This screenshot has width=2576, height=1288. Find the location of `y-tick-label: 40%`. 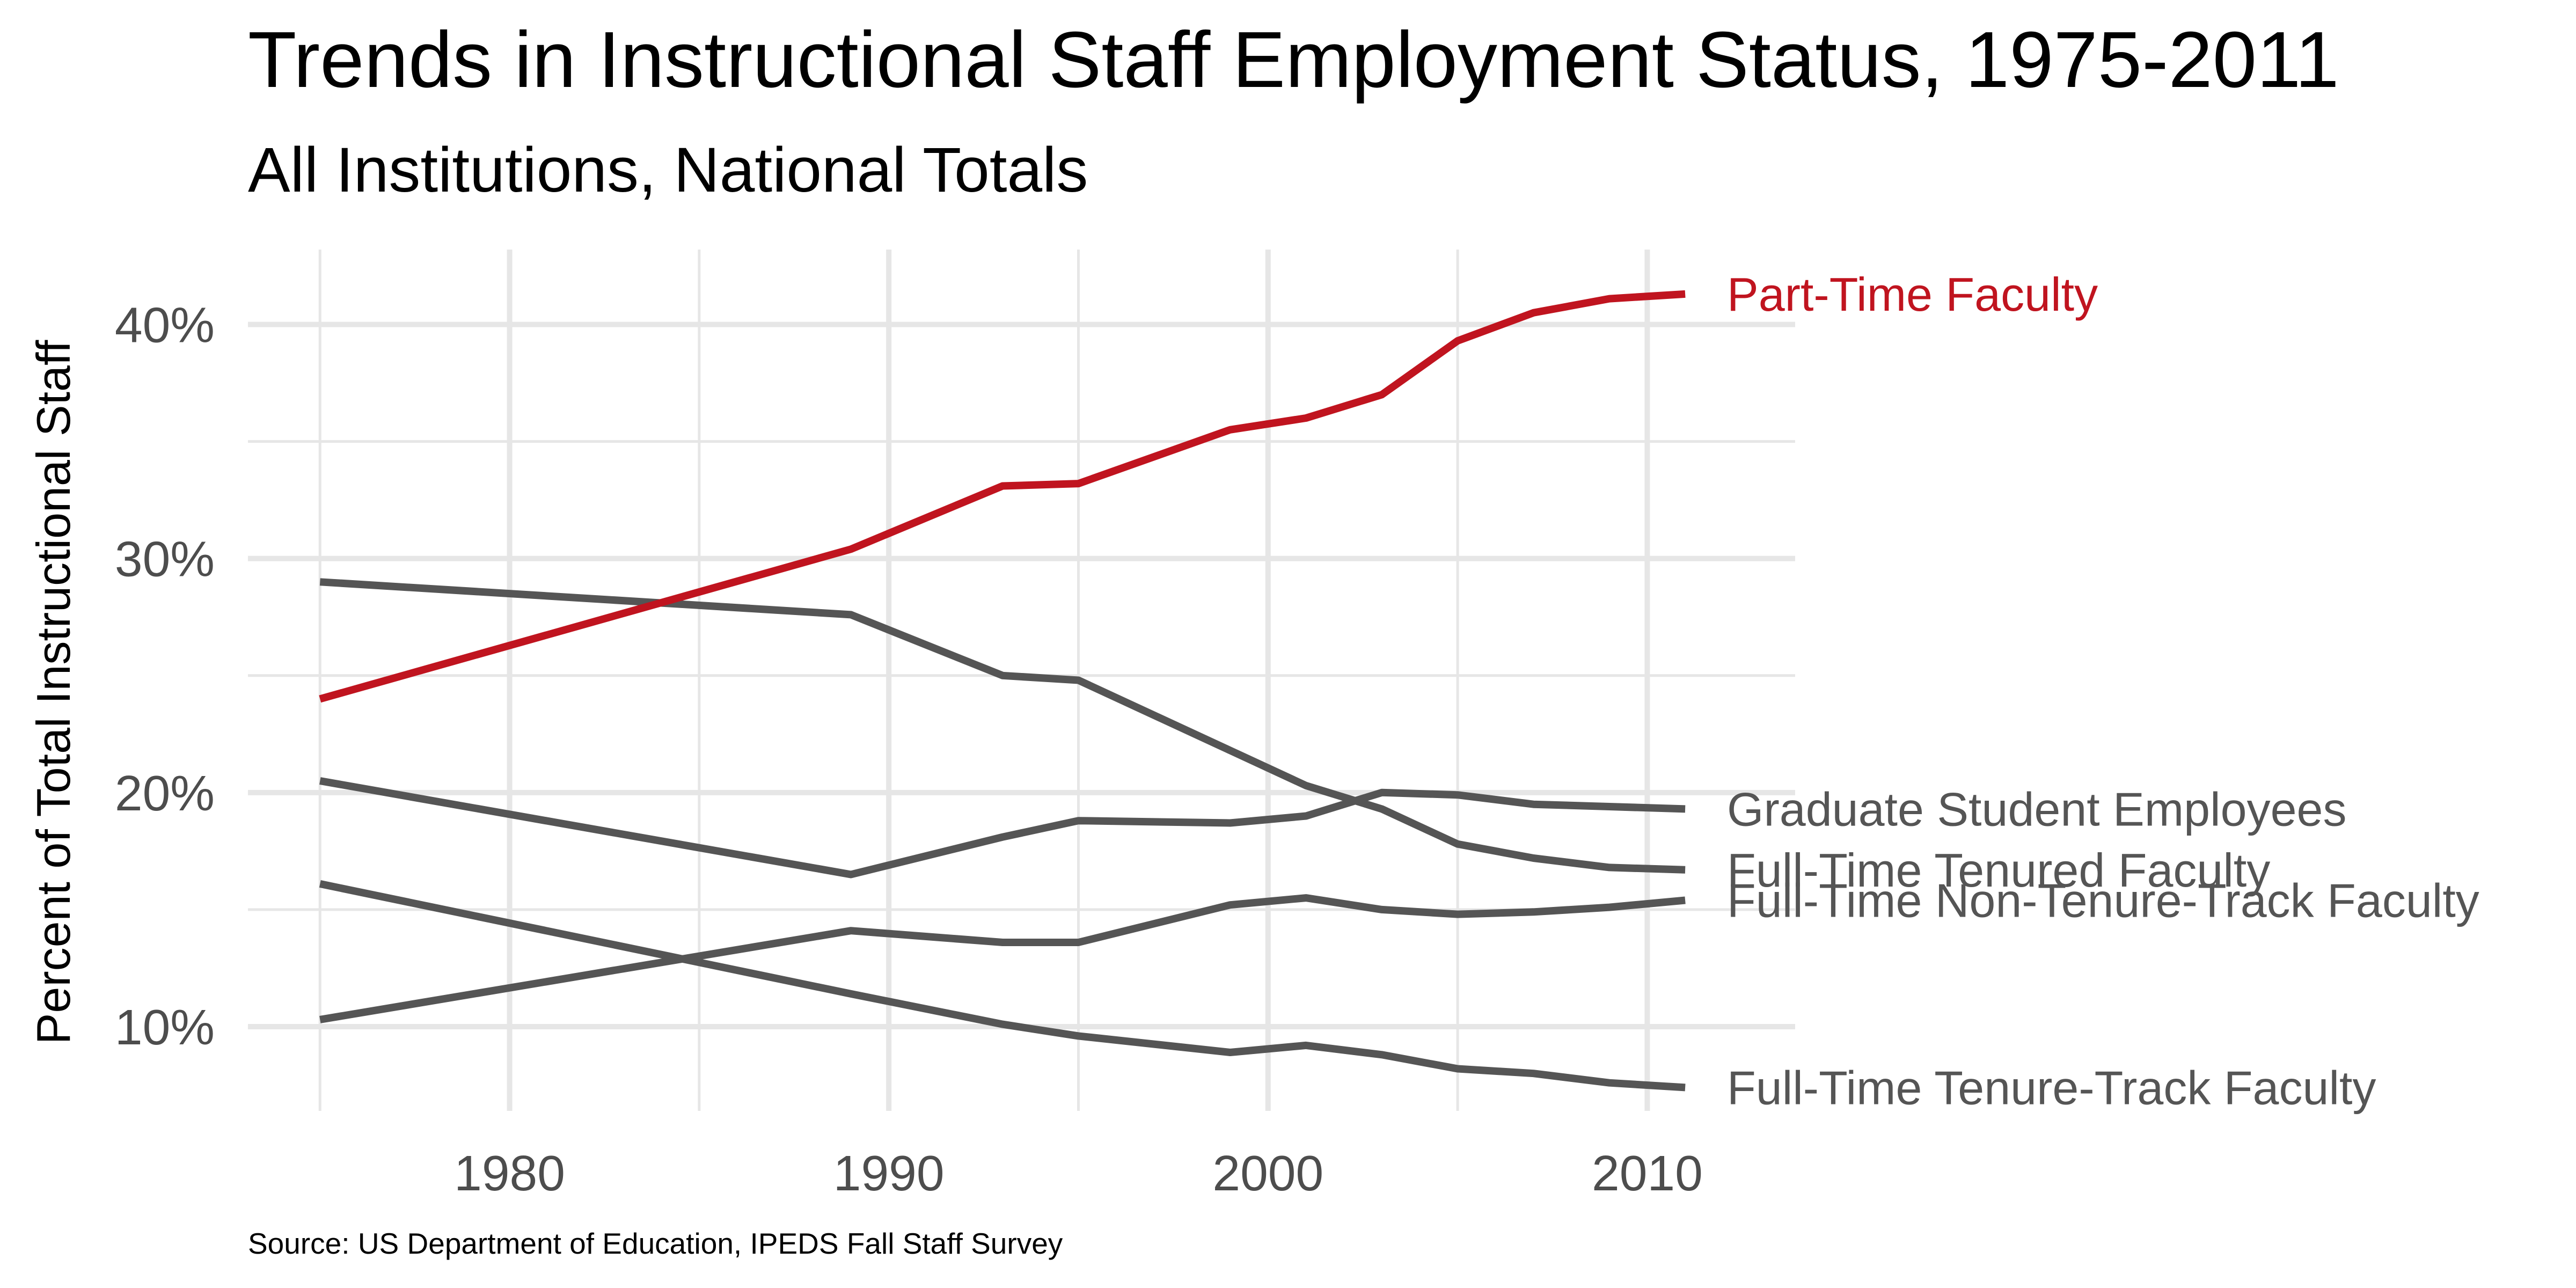

y-tick-label: 40% is located at coordinates (165, 325).